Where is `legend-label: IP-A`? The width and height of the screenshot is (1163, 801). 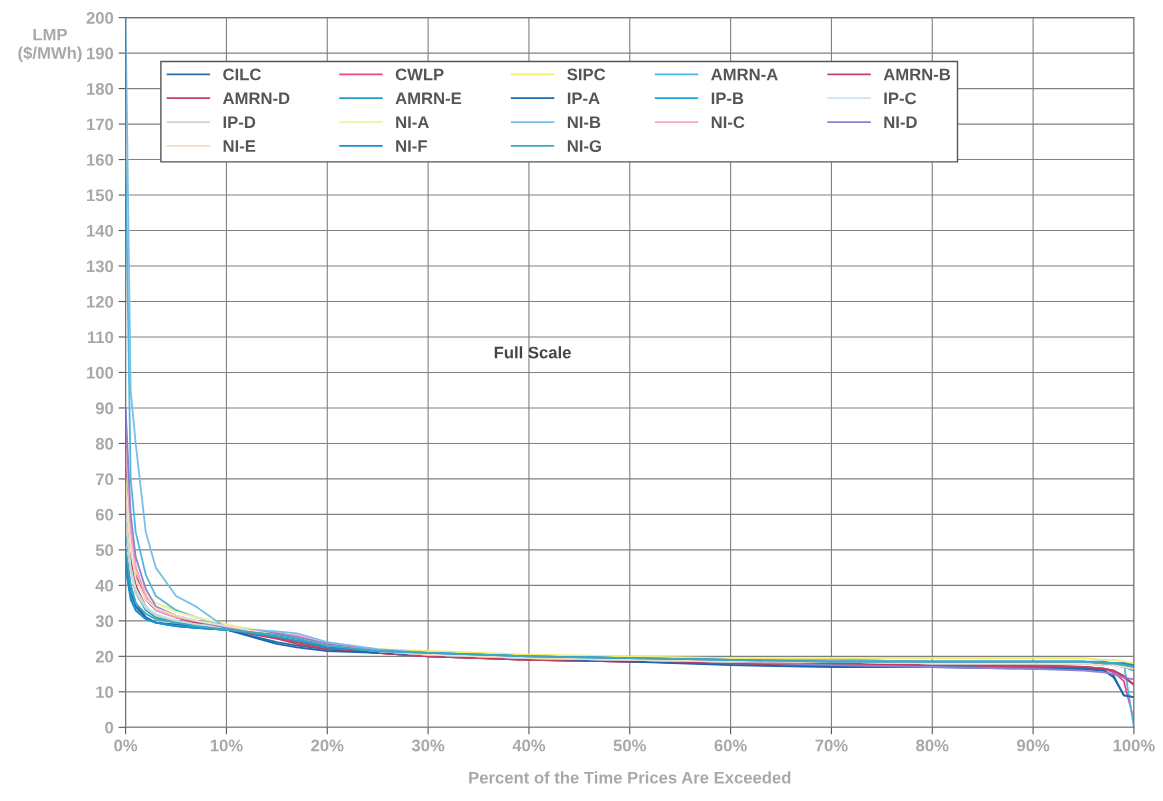 legend-label: IP-A is located at coordinates (583, 98).